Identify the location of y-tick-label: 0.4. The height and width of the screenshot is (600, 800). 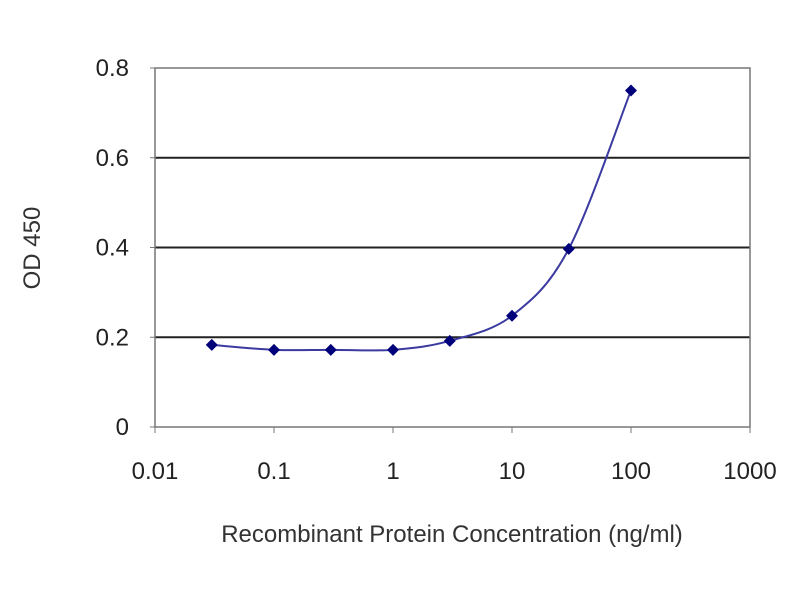
(112, 248).